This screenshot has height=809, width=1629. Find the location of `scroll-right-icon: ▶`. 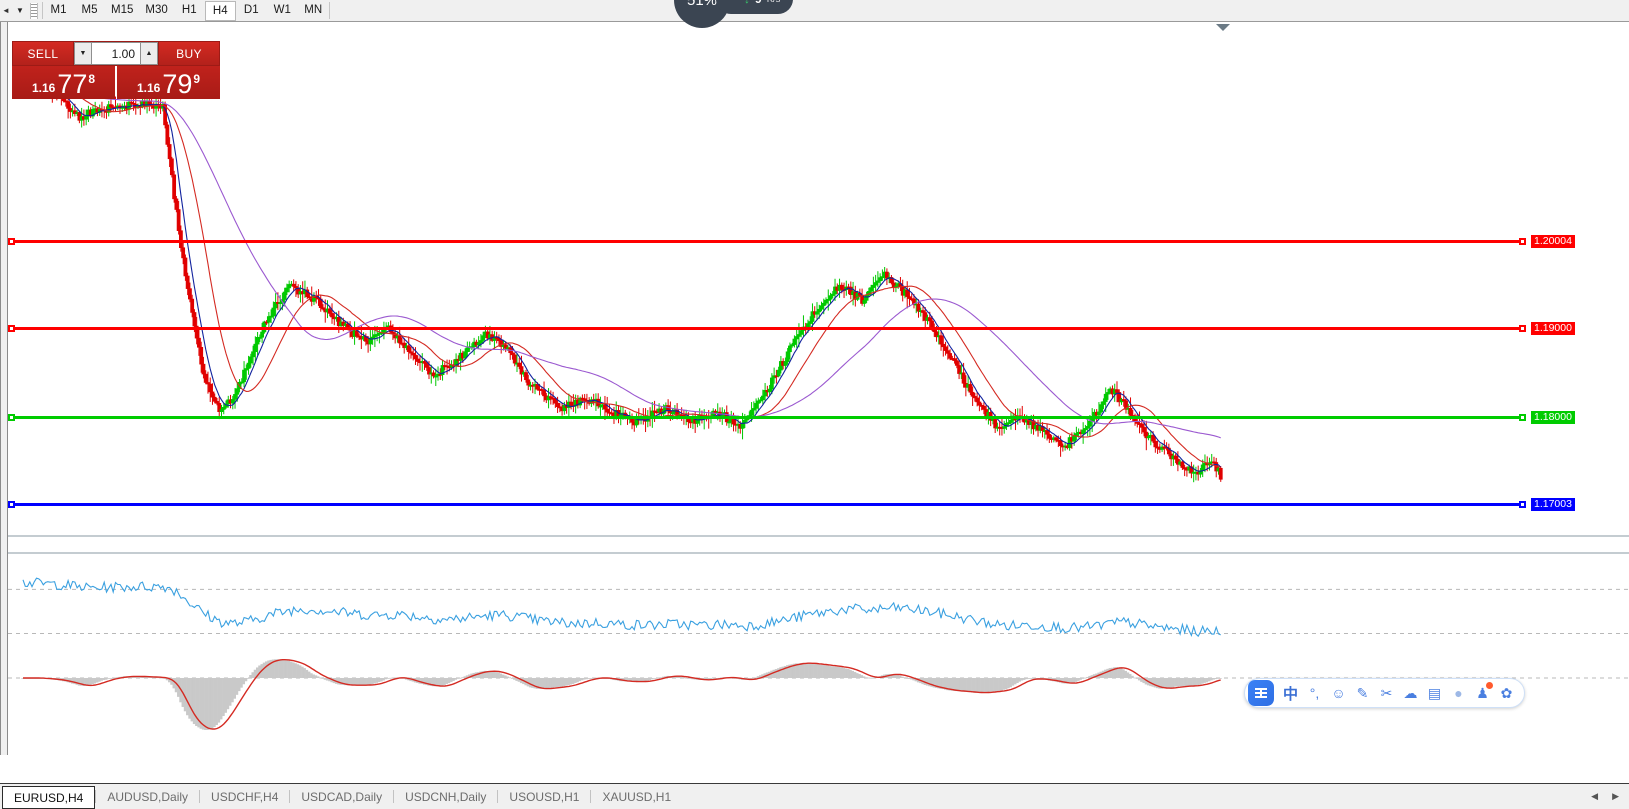

scroll-right-icon: ▶ is located at coordinates (1615, 796).